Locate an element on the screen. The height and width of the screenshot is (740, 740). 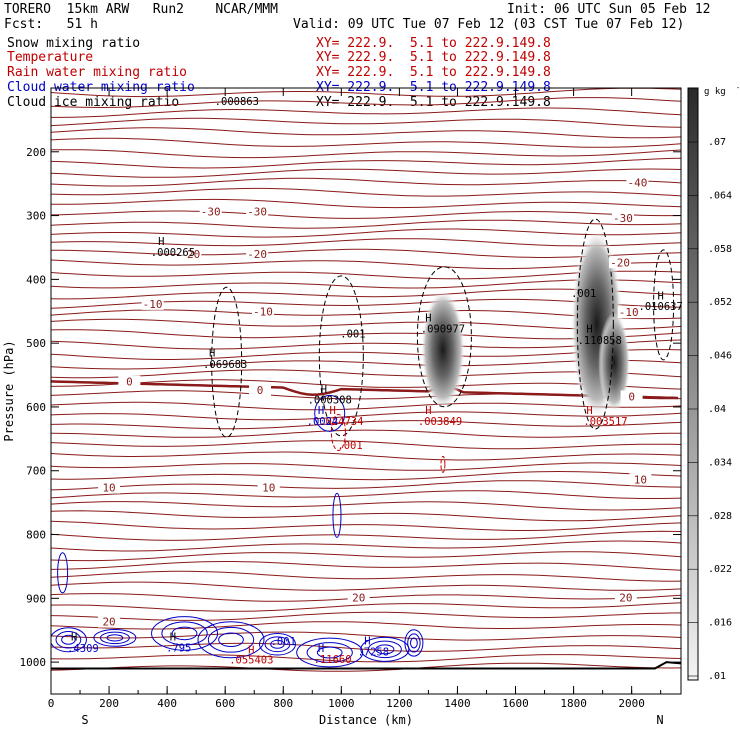
contour-annotation: .001 is located at coordinates (352, 335).